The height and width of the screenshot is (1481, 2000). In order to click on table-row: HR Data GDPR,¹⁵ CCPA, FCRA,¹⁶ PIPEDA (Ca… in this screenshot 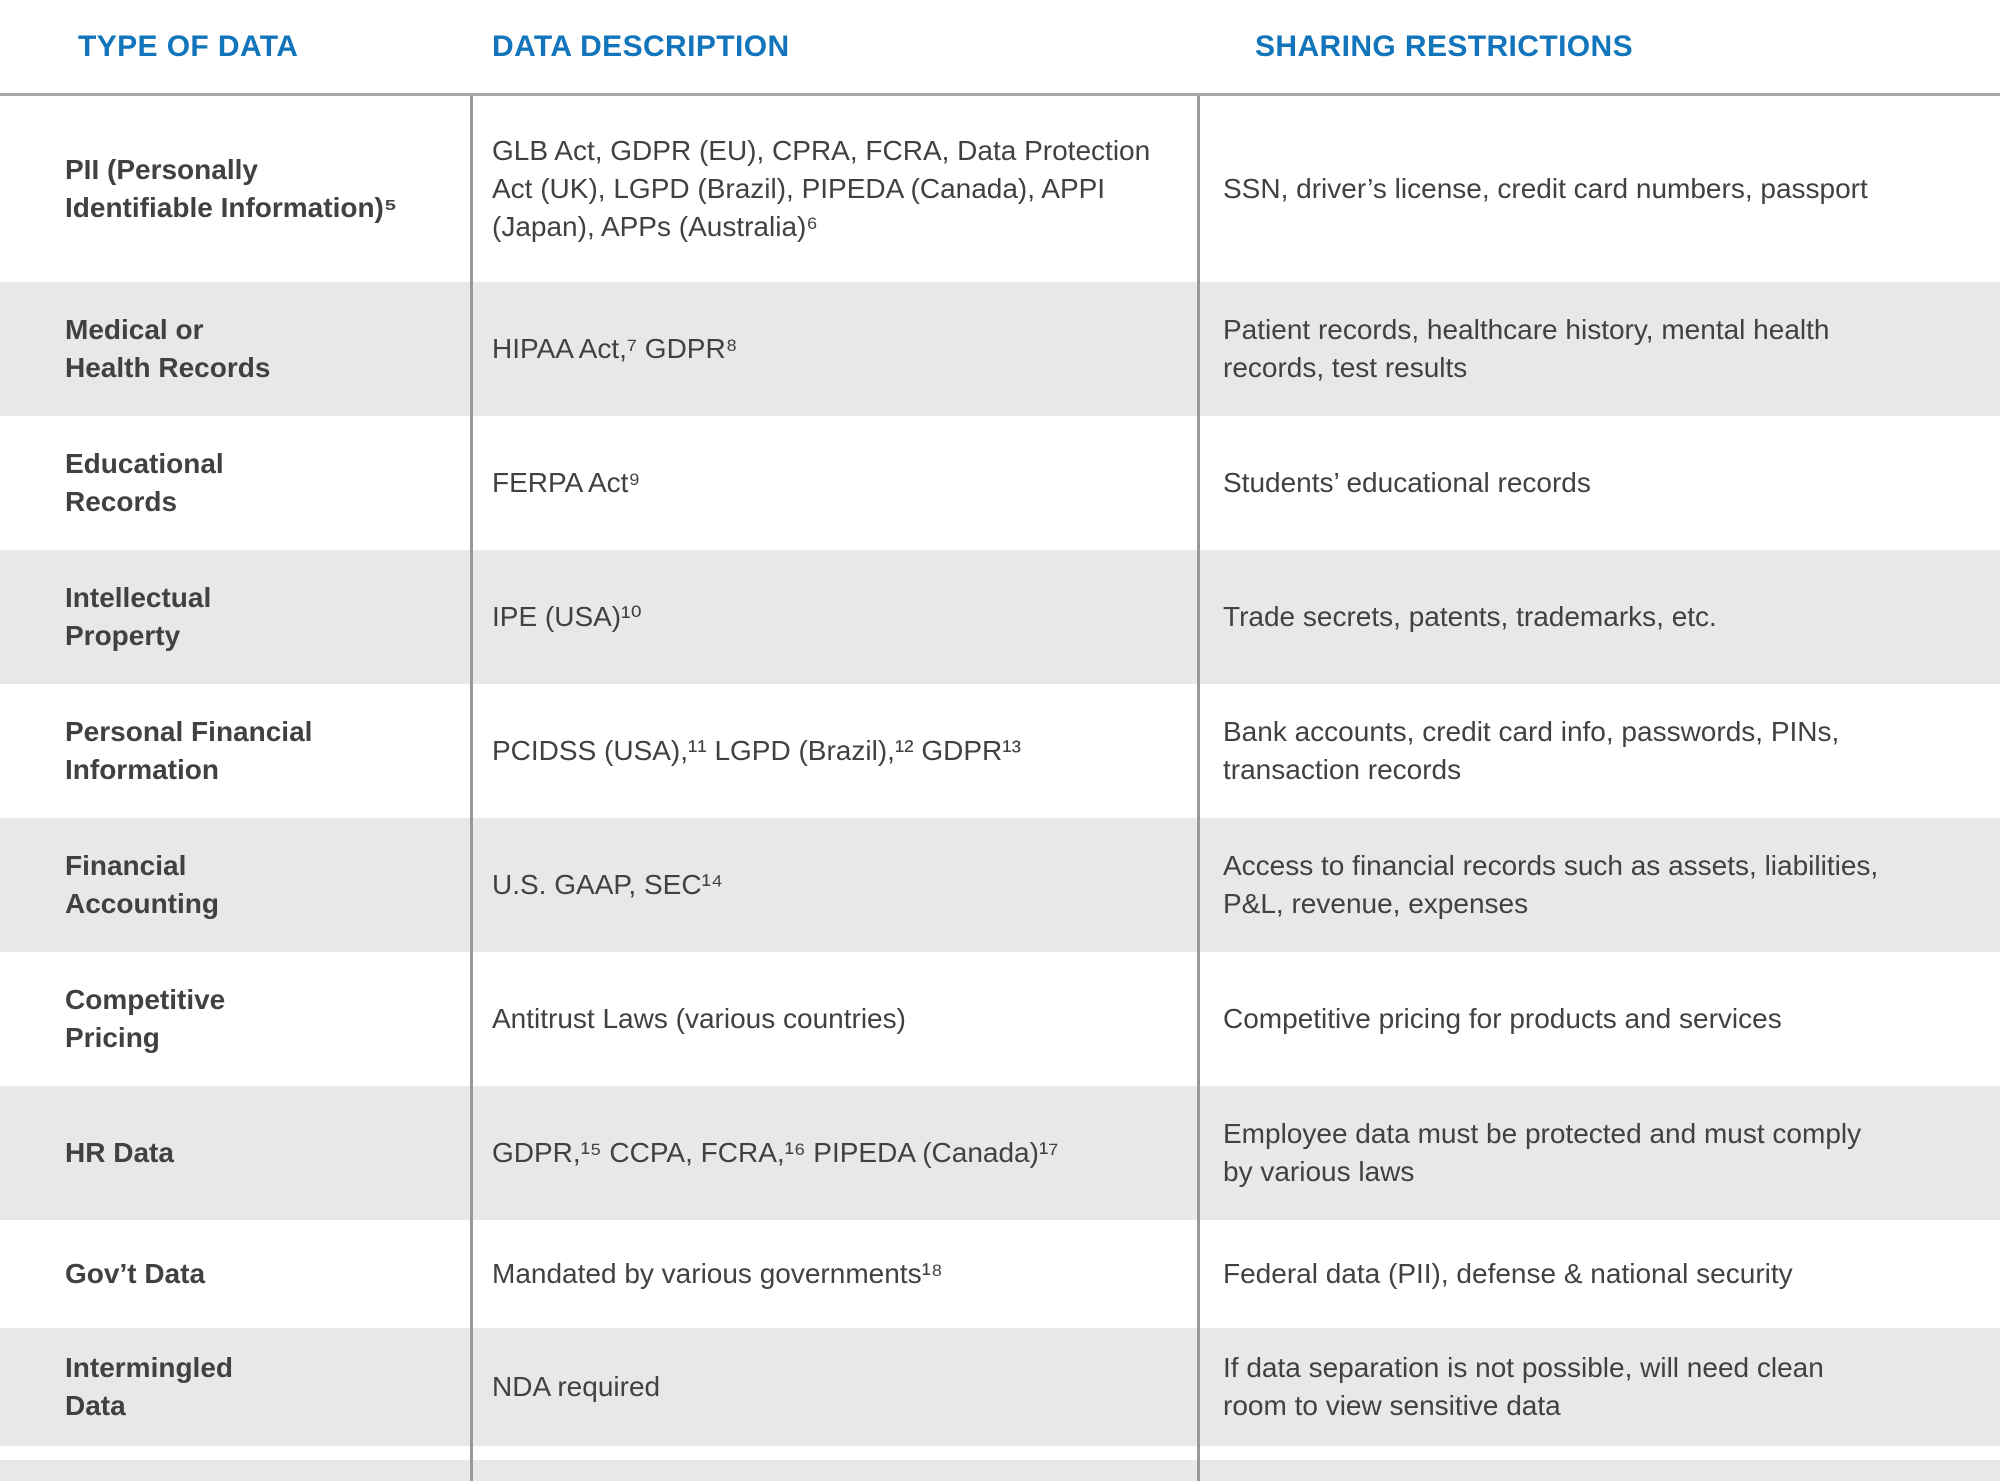, I will do `click(1000, 1153)`.